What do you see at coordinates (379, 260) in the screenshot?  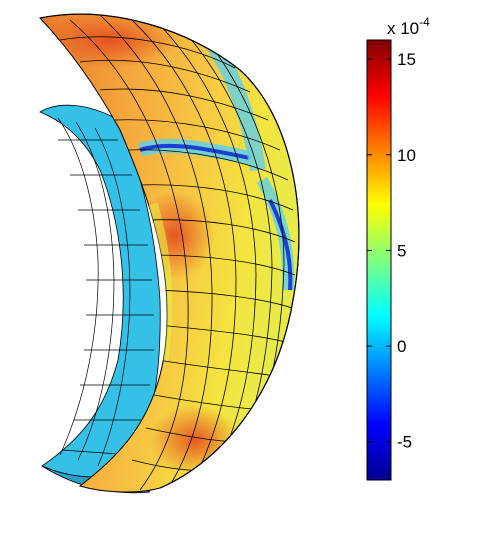 I see `colorbar-gradient` at bounding box center [379, 260].